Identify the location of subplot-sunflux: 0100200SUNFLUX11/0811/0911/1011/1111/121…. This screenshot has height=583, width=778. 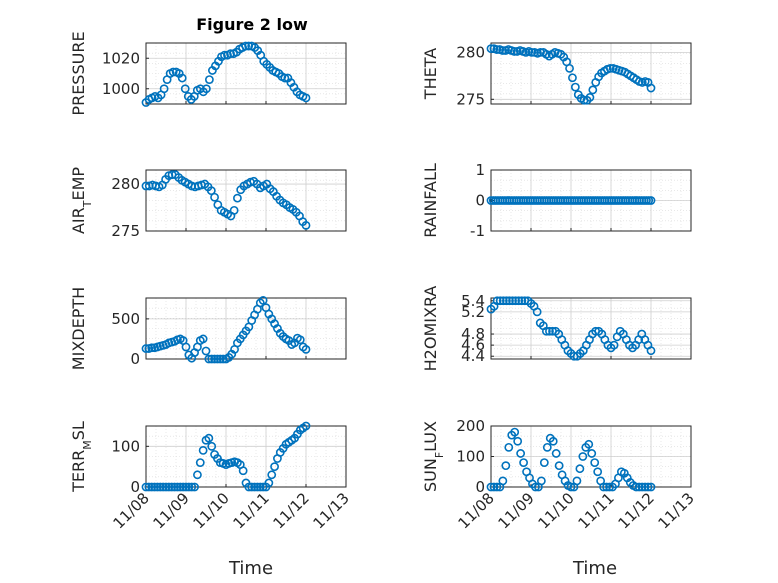
(559, 474).